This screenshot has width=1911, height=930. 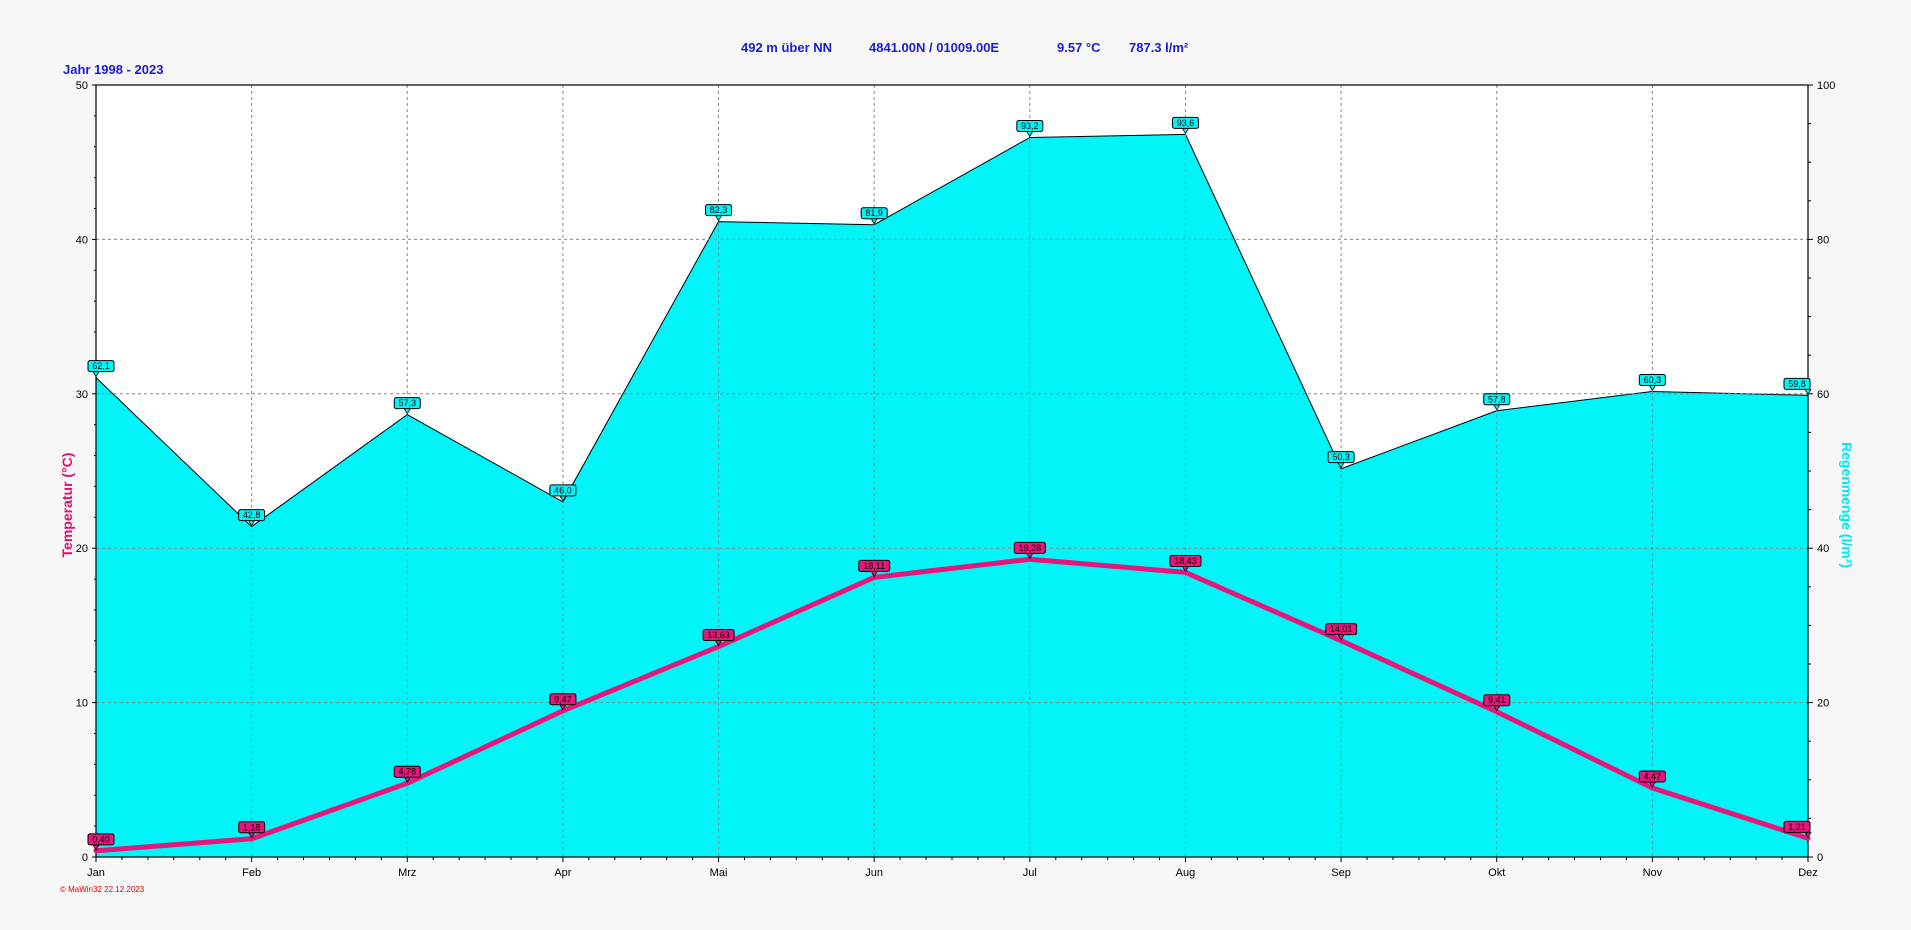 I want to click on x-tick-label: Jan, so click(x=96, y=873).